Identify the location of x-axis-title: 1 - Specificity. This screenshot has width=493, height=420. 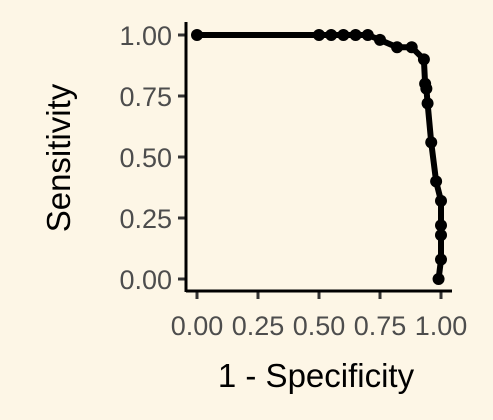
(316, 375).